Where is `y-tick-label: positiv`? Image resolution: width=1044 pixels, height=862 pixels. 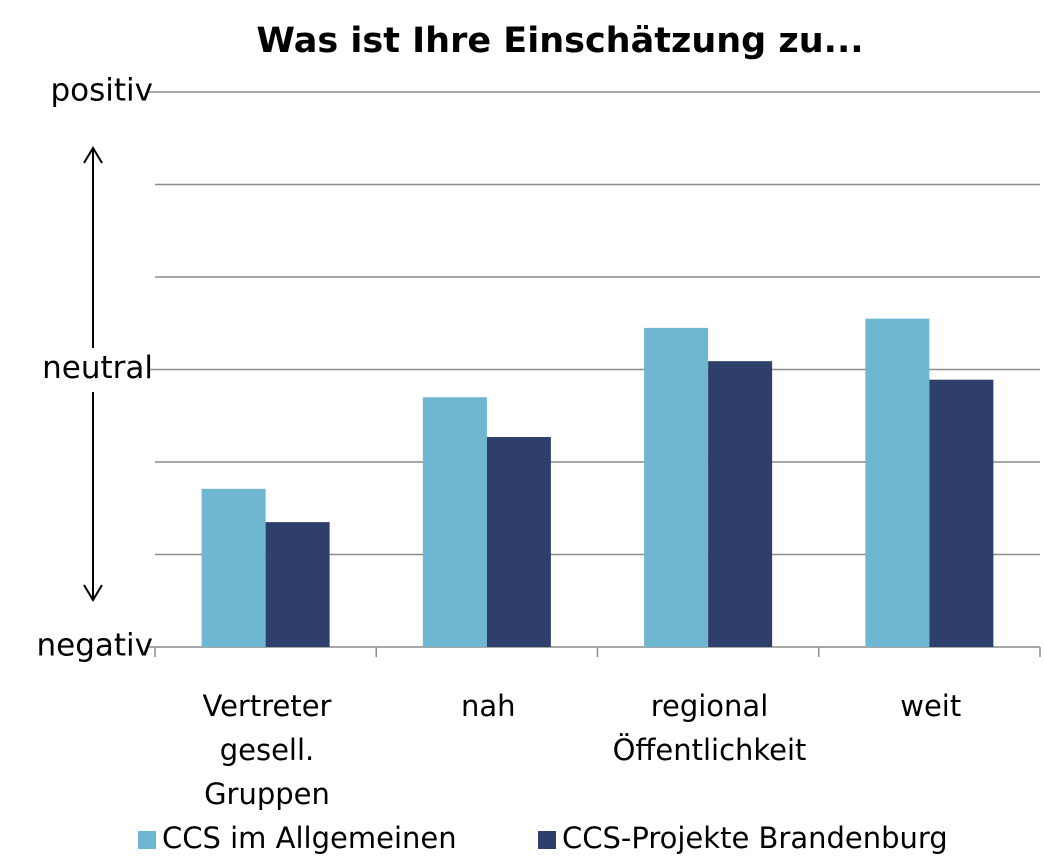
y-tick-label: positiv is located at coordinates (101, 91).